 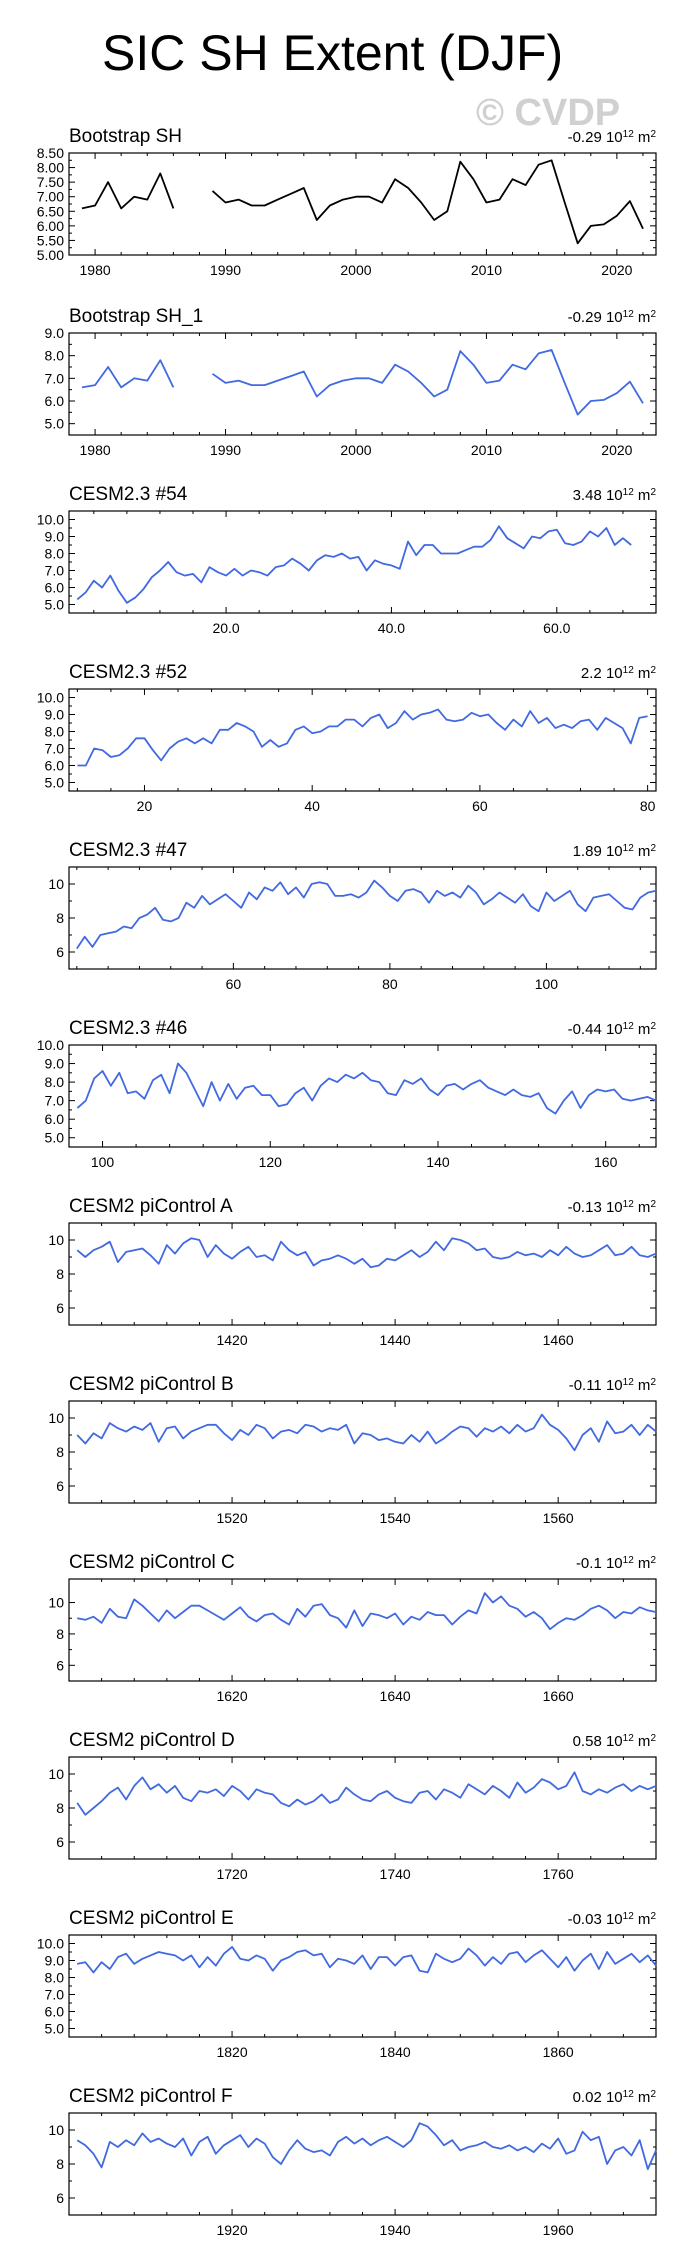 What do you see at coordinates (612, 1030) in the screenshot?
I see `trend-label: -0.44 1012 m2` at bounding box center [612, 1030].